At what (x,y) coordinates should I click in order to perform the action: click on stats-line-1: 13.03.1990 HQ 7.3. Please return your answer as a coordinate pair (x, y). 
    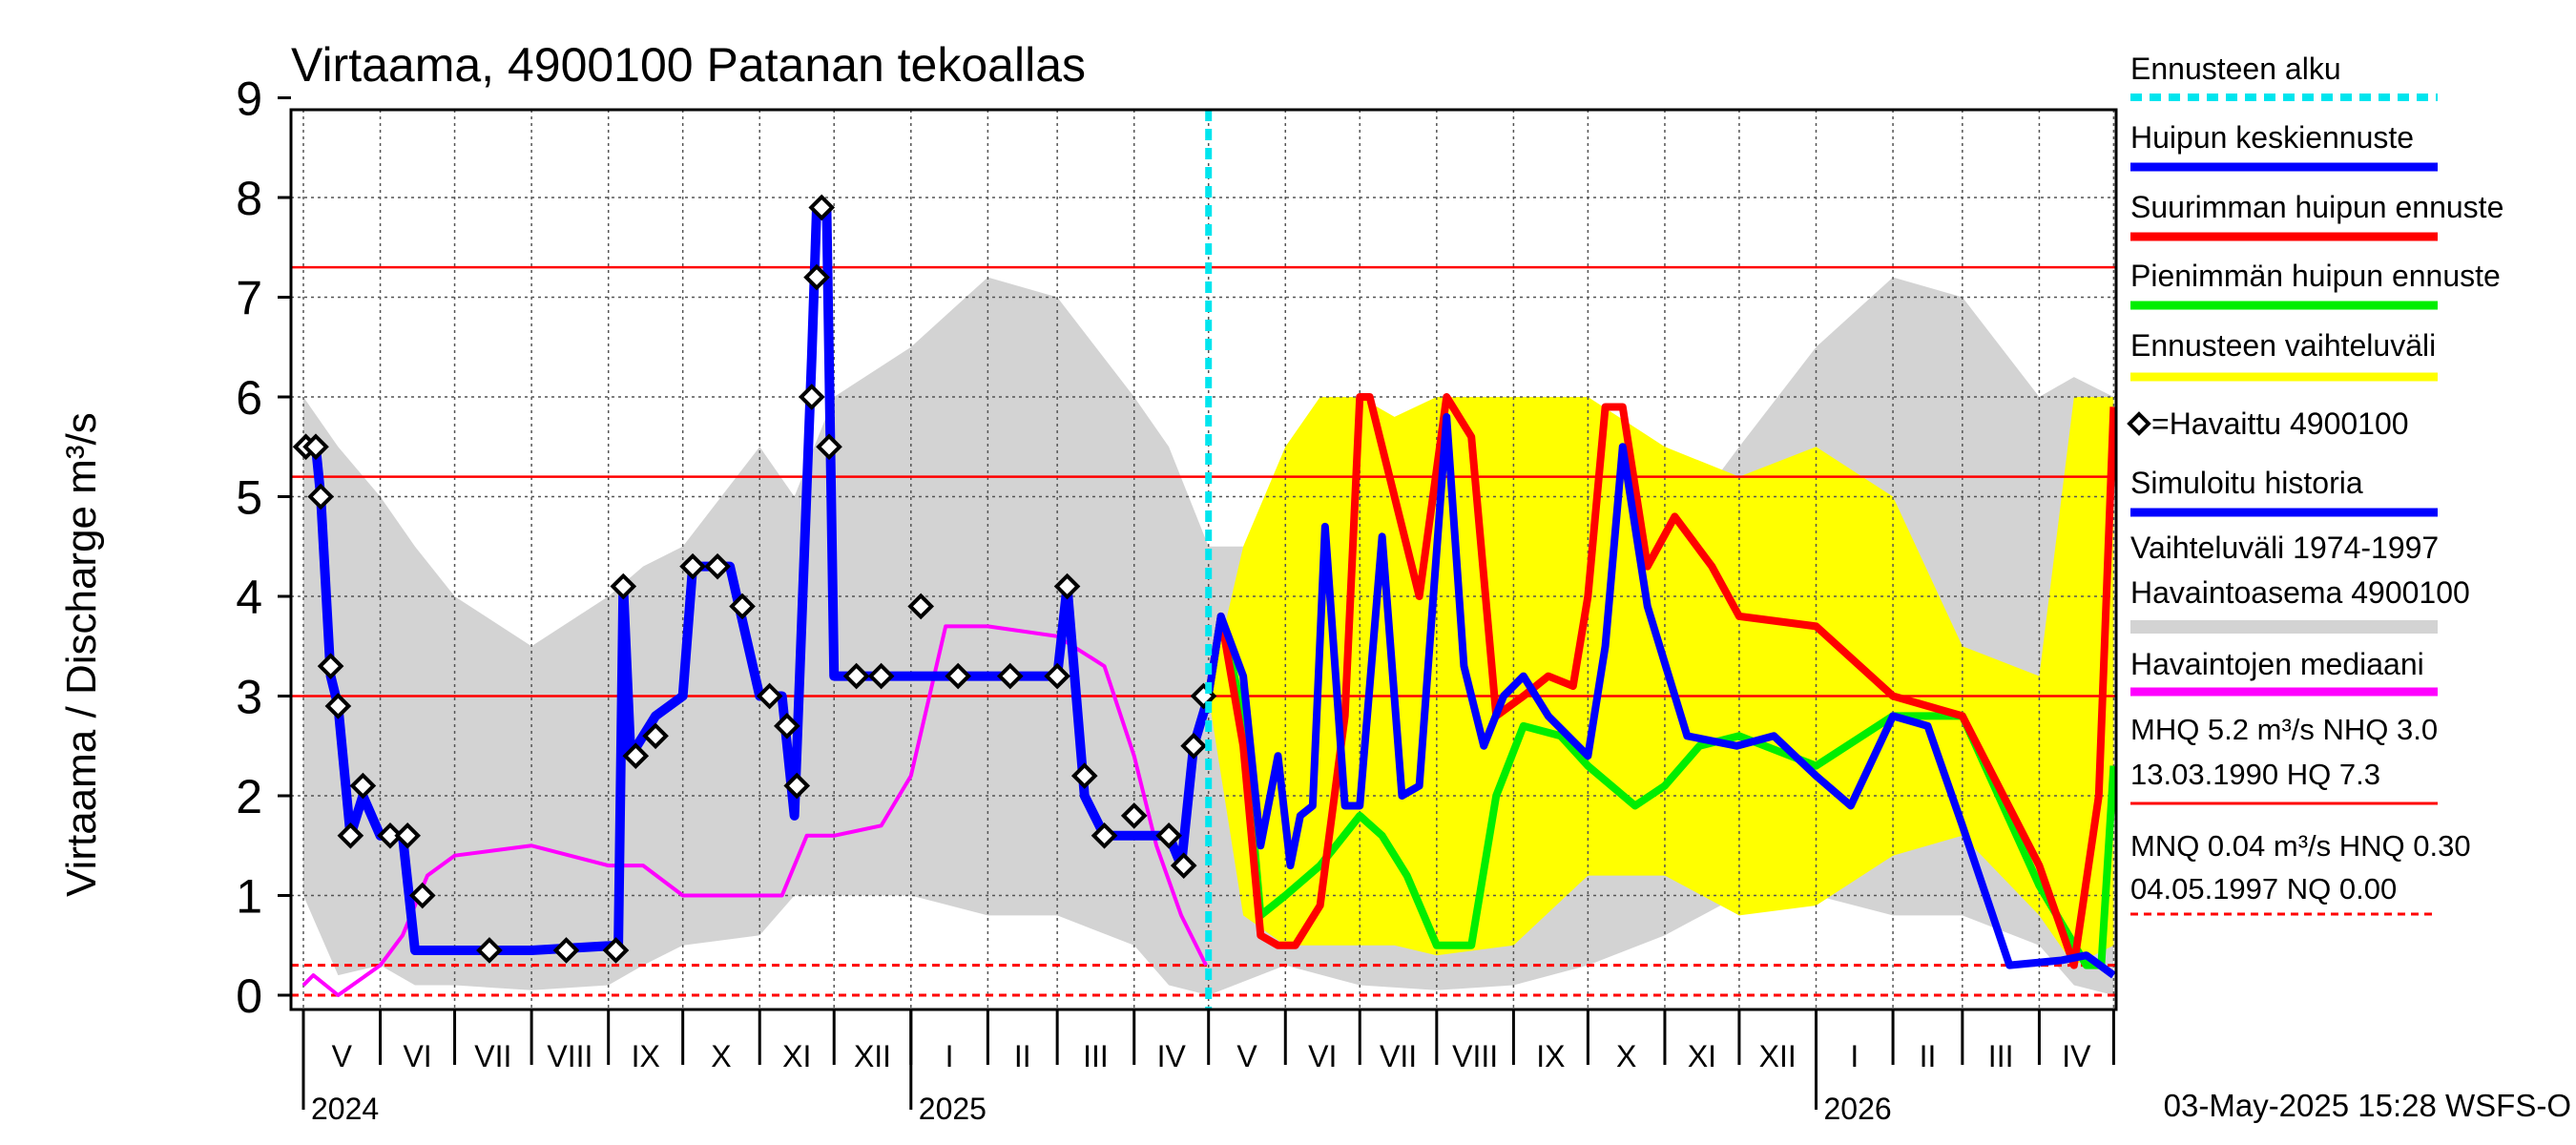
    Looking at the image, I should click on (2255, 775).